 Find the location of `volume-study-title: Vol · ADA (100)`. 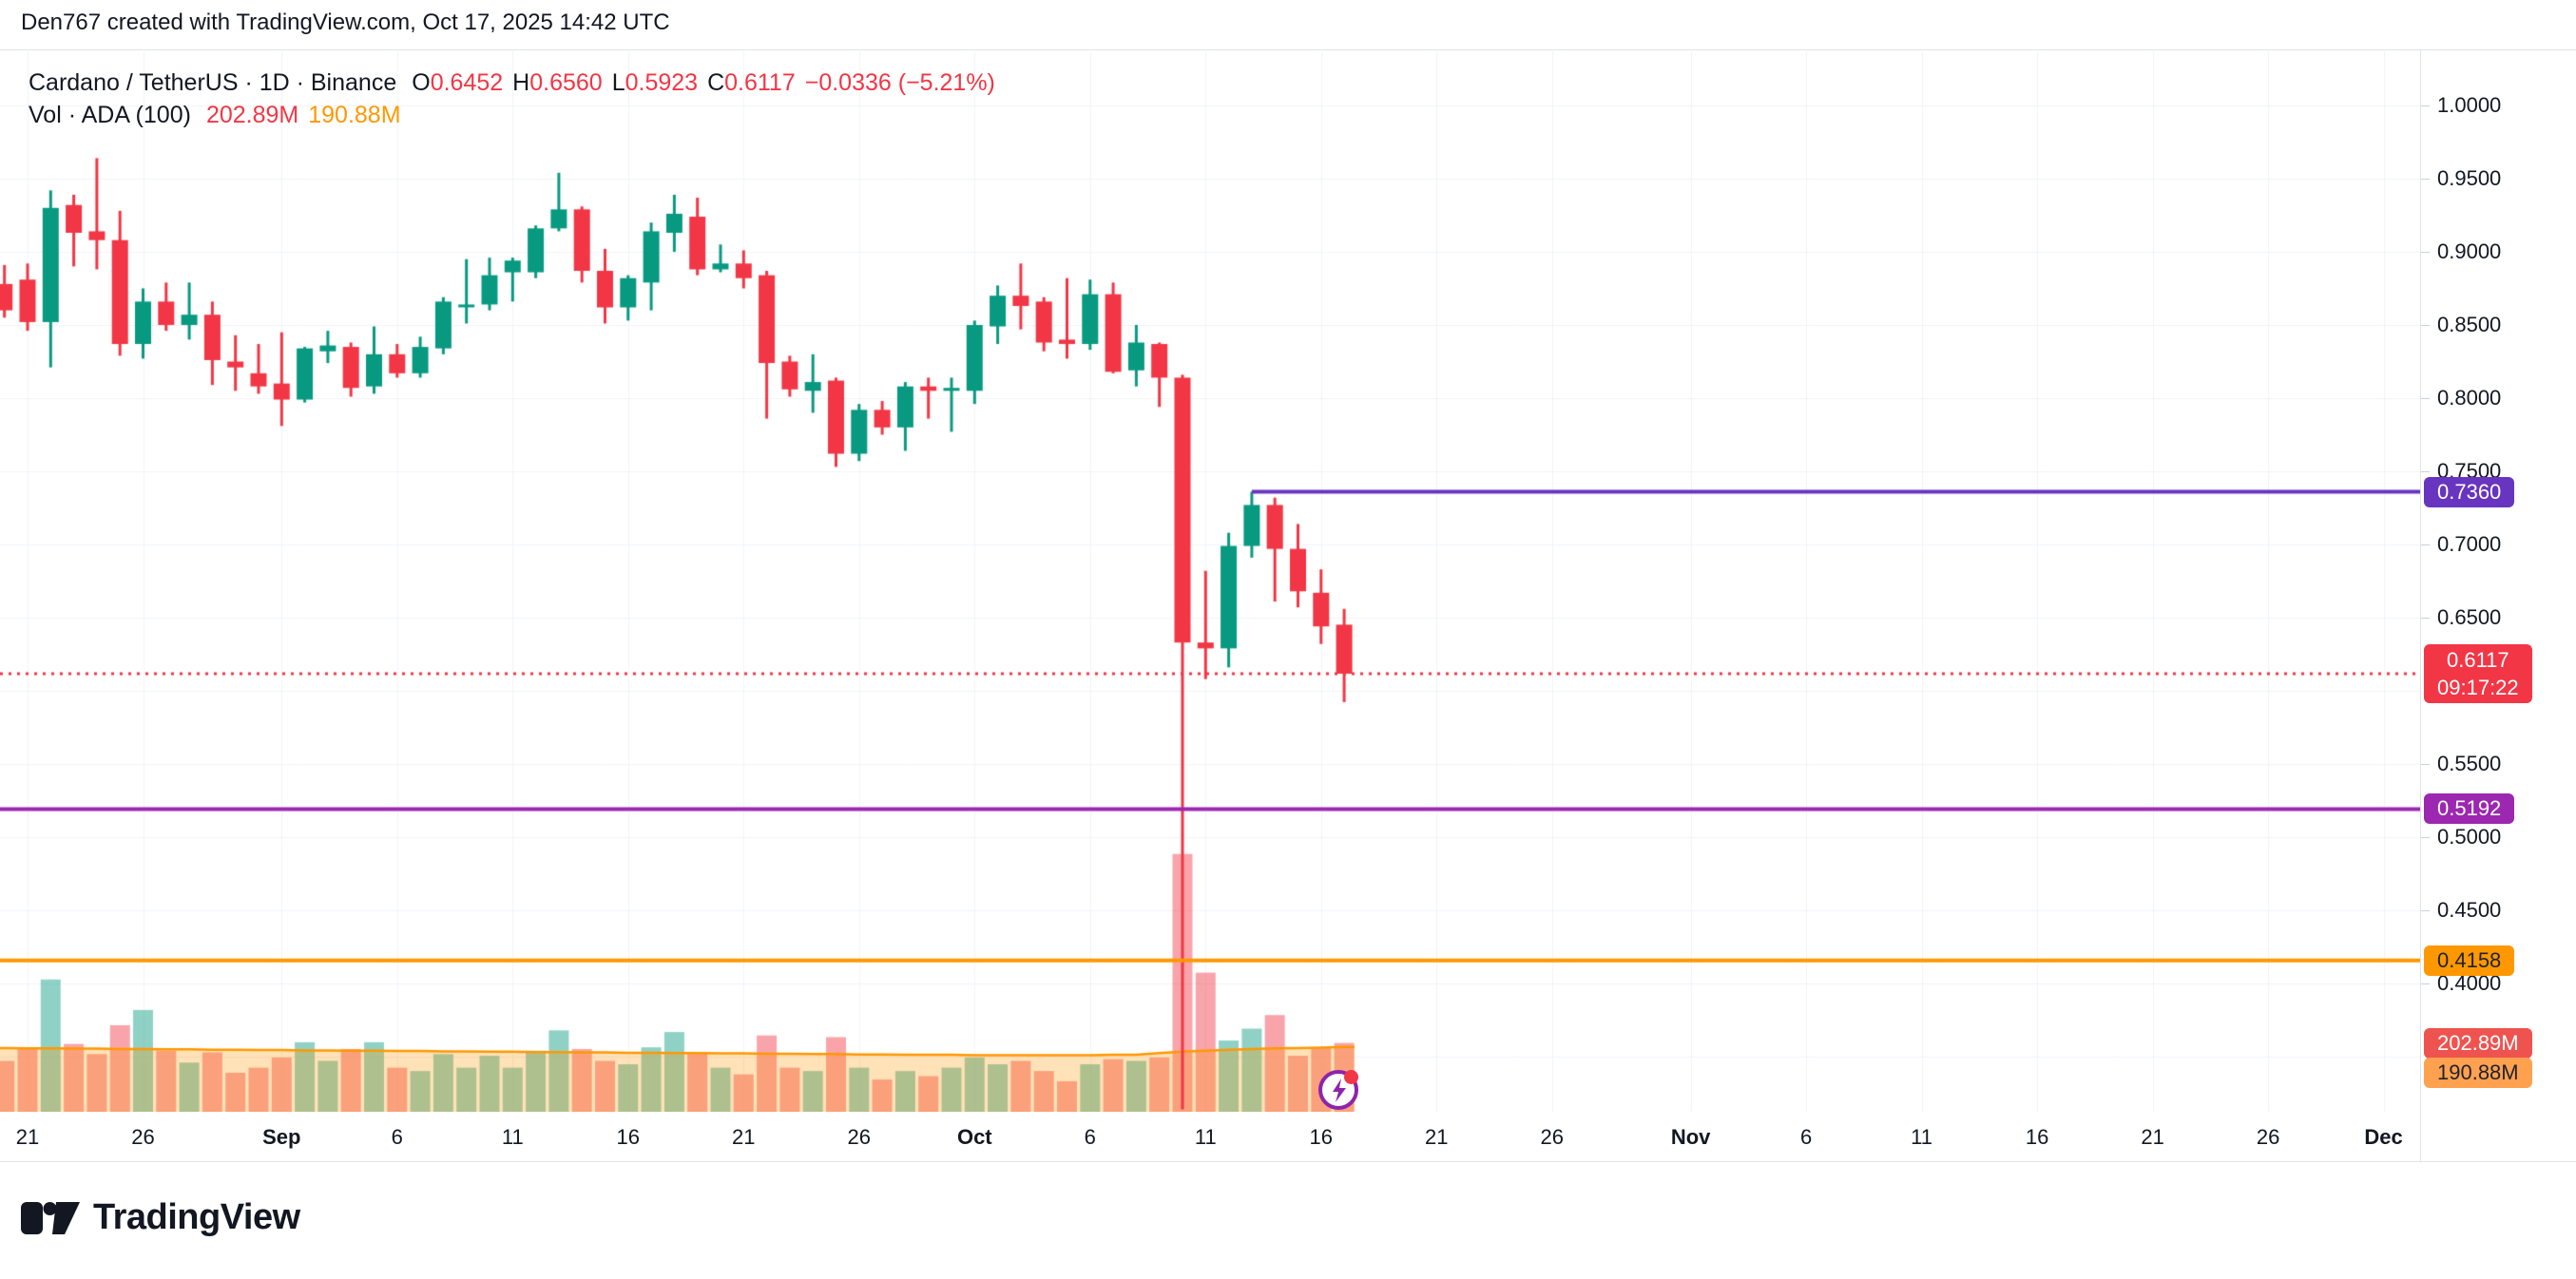

volume-study-title: Vol · ADA (100) is located at coordinates (110, 115).